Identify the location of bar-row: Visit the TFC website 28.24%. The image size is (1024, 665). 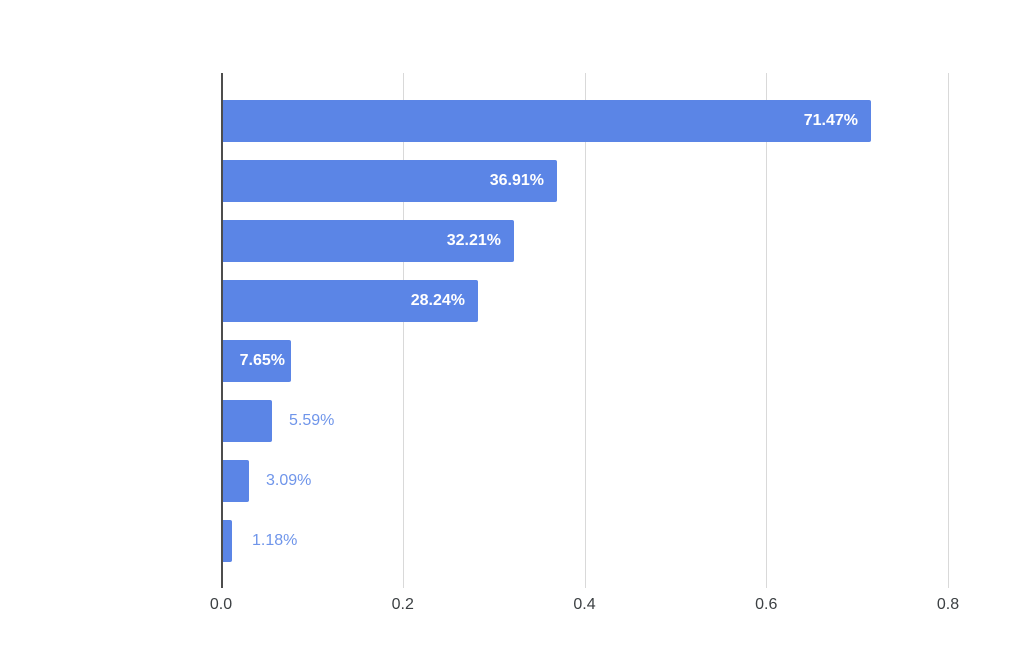
(584, 301).